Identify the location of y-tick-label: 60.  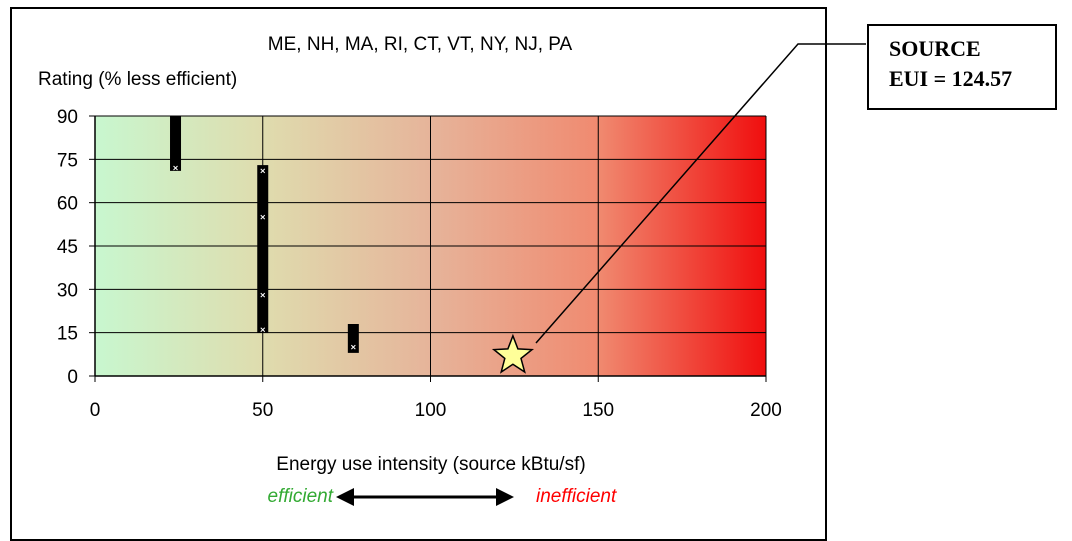
(67, 204).